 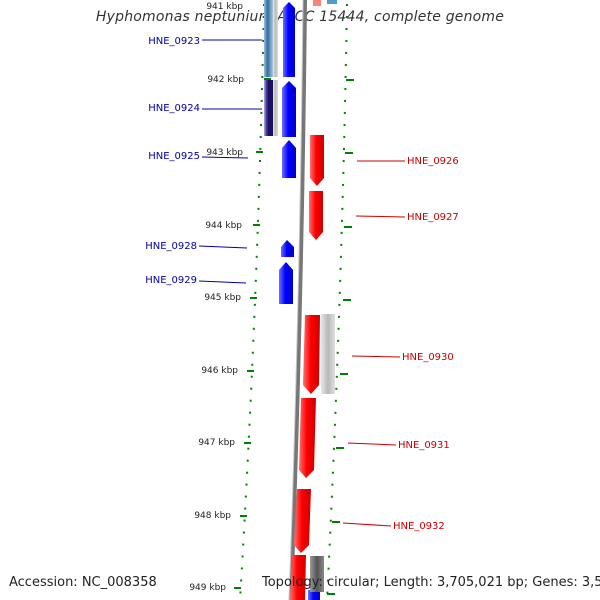 What do you see at coordinates (224, 153) in the screenshot?
I see `tick-label-943: 943 kbp` at bounding box center [224, 153].